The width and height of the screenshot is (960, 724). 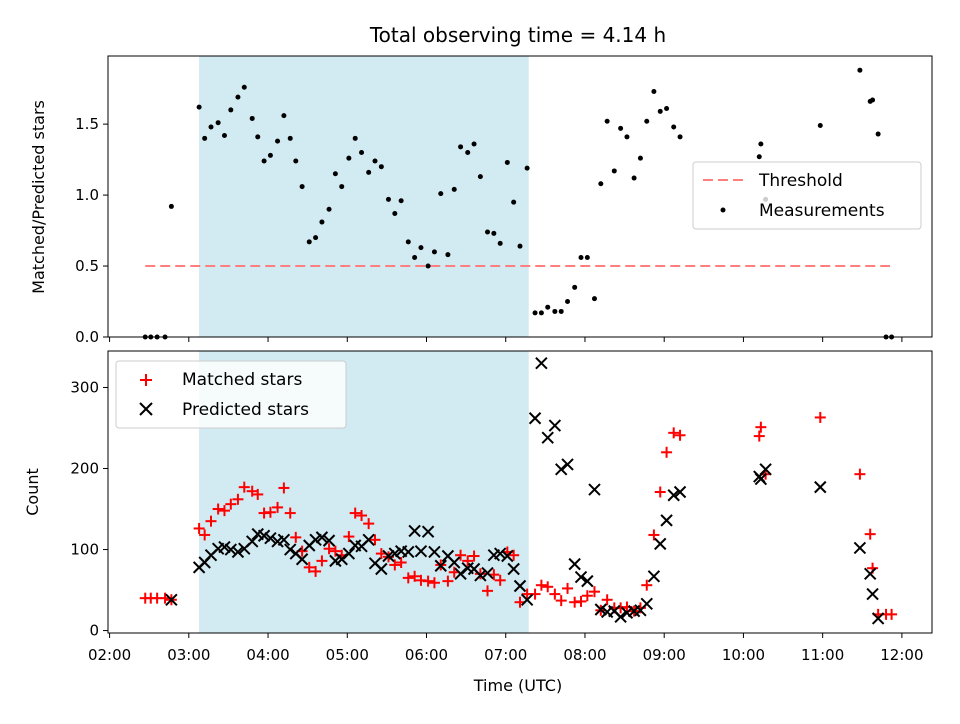 I want to click on count-y-axis-label: Count, so click(x=32, y=492).